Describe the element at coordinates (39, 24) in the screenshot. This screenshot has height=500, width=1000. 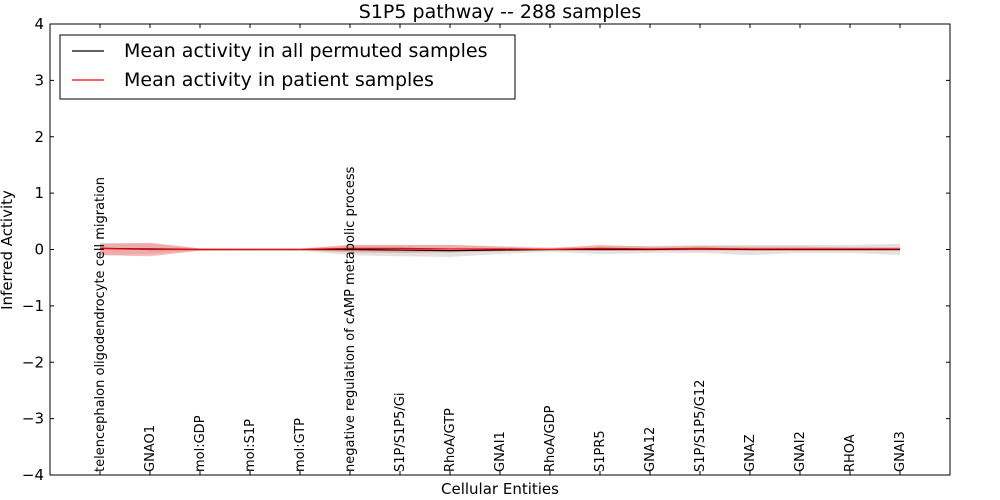
I see `y-tick-label: 4` at that location.